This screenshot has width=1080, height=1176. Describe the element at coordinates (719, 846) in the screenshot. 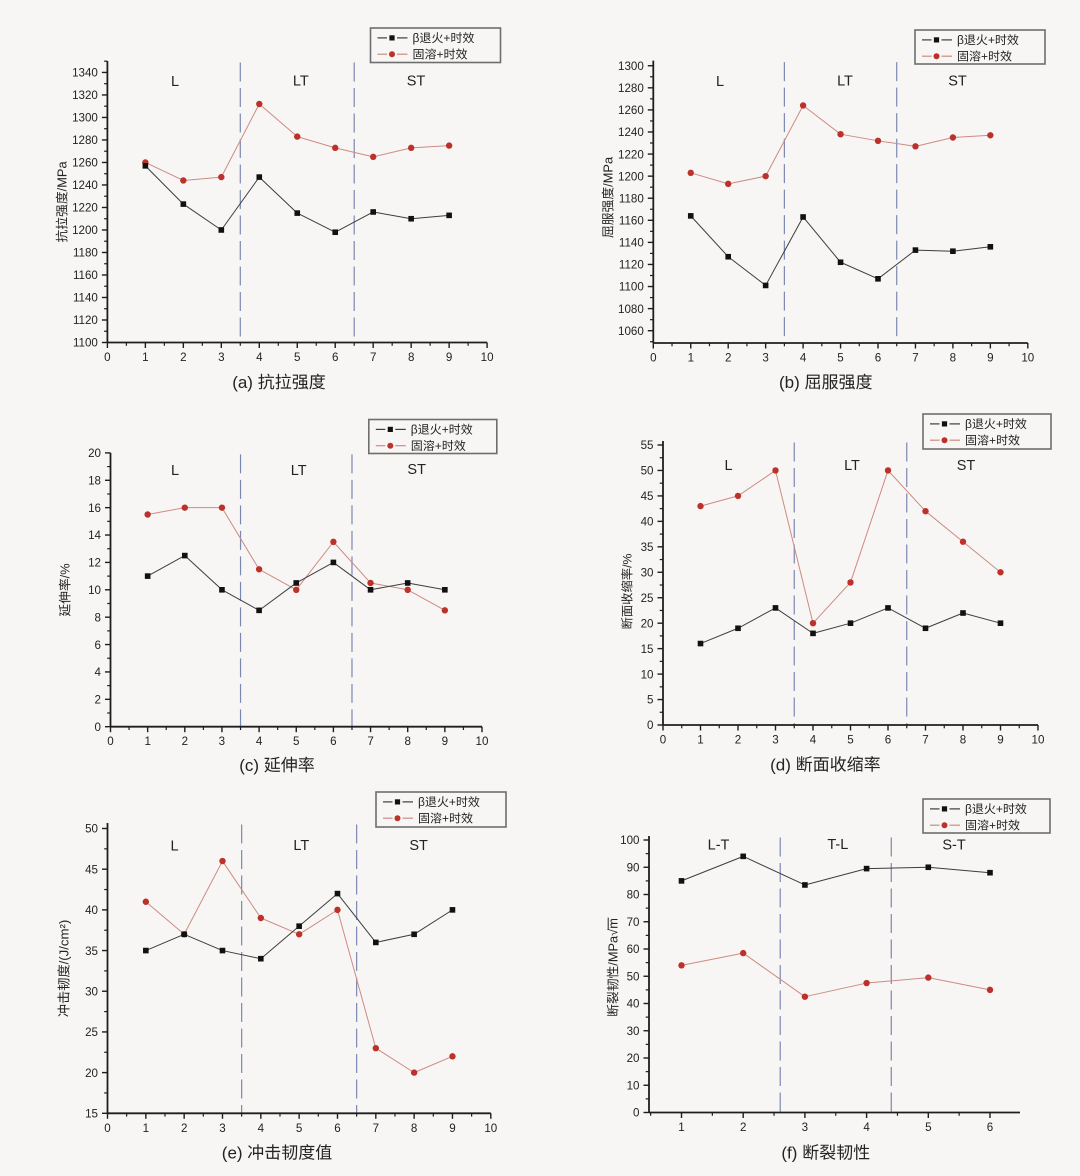

I see `svg-text: L-T` at that location.